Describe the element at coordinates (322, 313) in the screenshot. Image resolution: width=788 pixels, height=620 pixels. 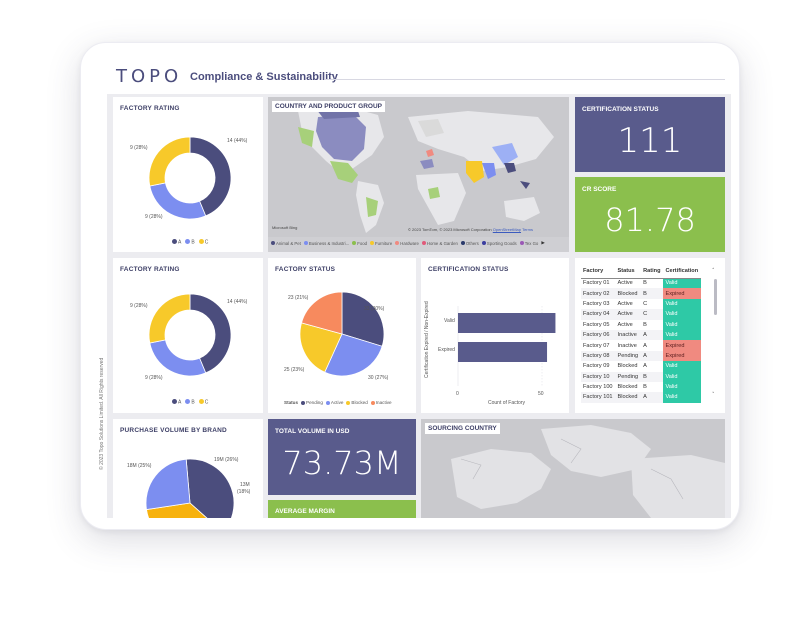
I see `slice-inactive` at that location.